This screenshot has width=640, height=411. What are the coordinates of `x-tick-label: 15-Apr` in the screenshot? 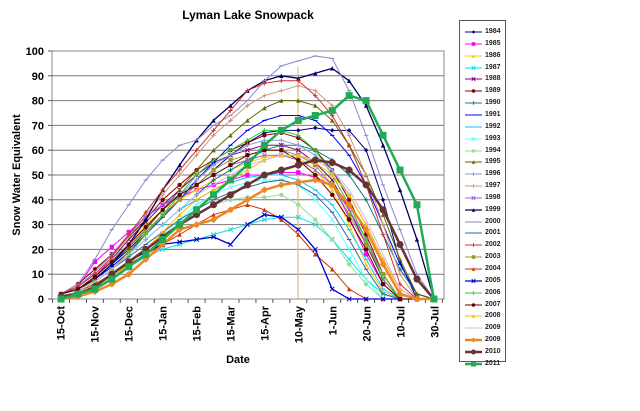 It's located at (266, 323).